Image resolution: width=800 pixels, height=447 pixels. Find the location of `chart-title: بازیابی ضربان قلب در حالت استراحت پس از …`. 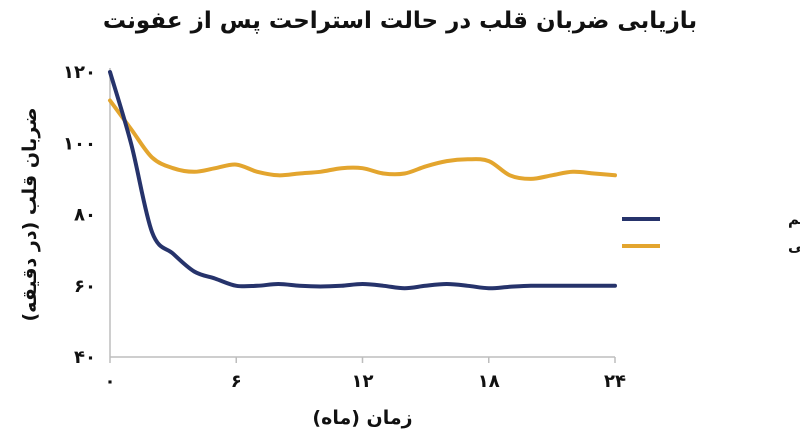

chart-title: بازیابی ضربان قلب در حالت استراحت پس از … is located at coordinates (400, 21).